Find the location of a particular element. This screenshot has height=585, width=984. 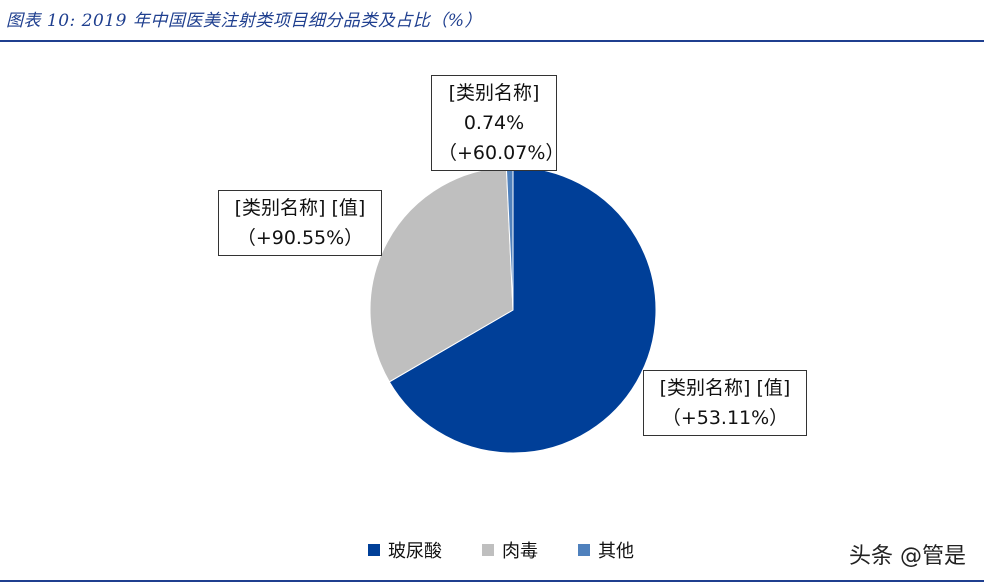

data-label-other-line1: [类别名称] is located at coordinates (494, 93).